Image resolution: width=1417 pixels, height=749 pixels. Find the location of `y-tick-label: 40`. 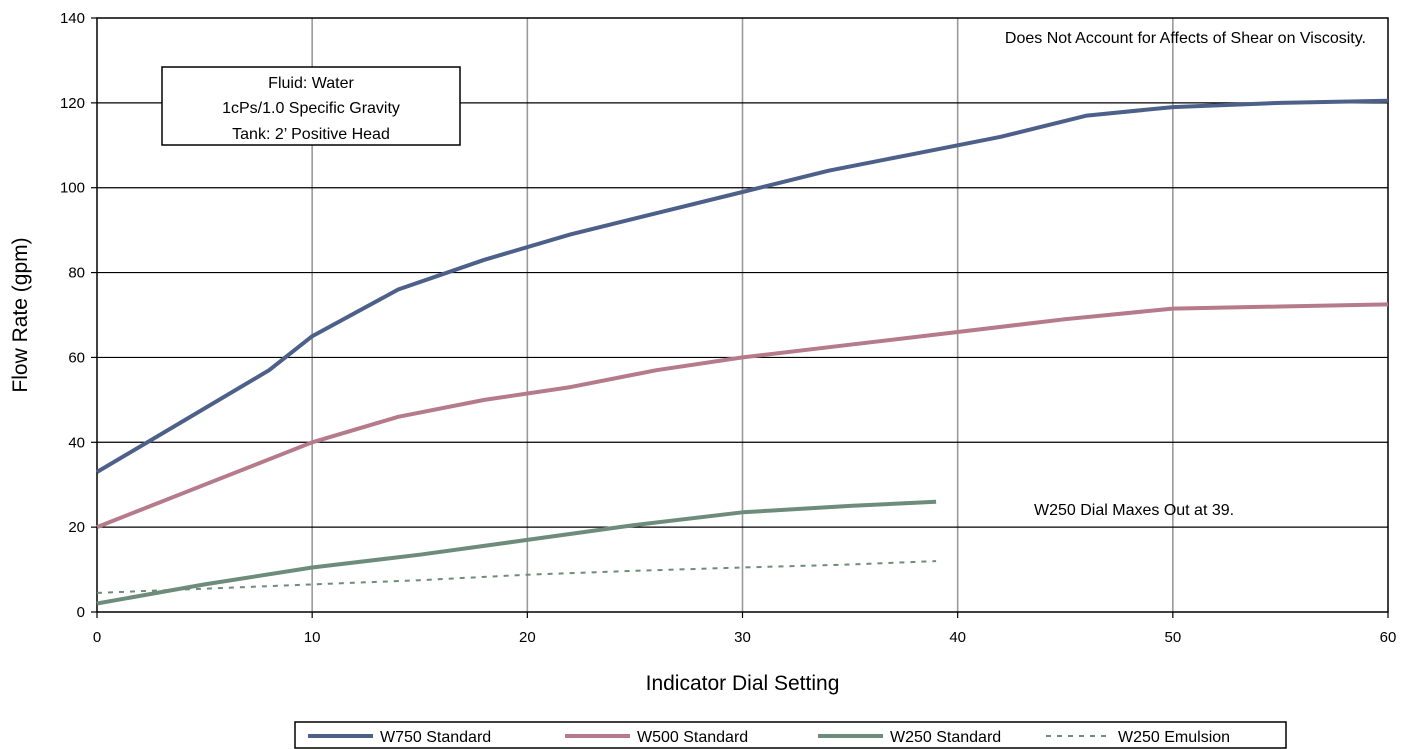

y-tick-label: 40 is located at coordinates (76, 442).